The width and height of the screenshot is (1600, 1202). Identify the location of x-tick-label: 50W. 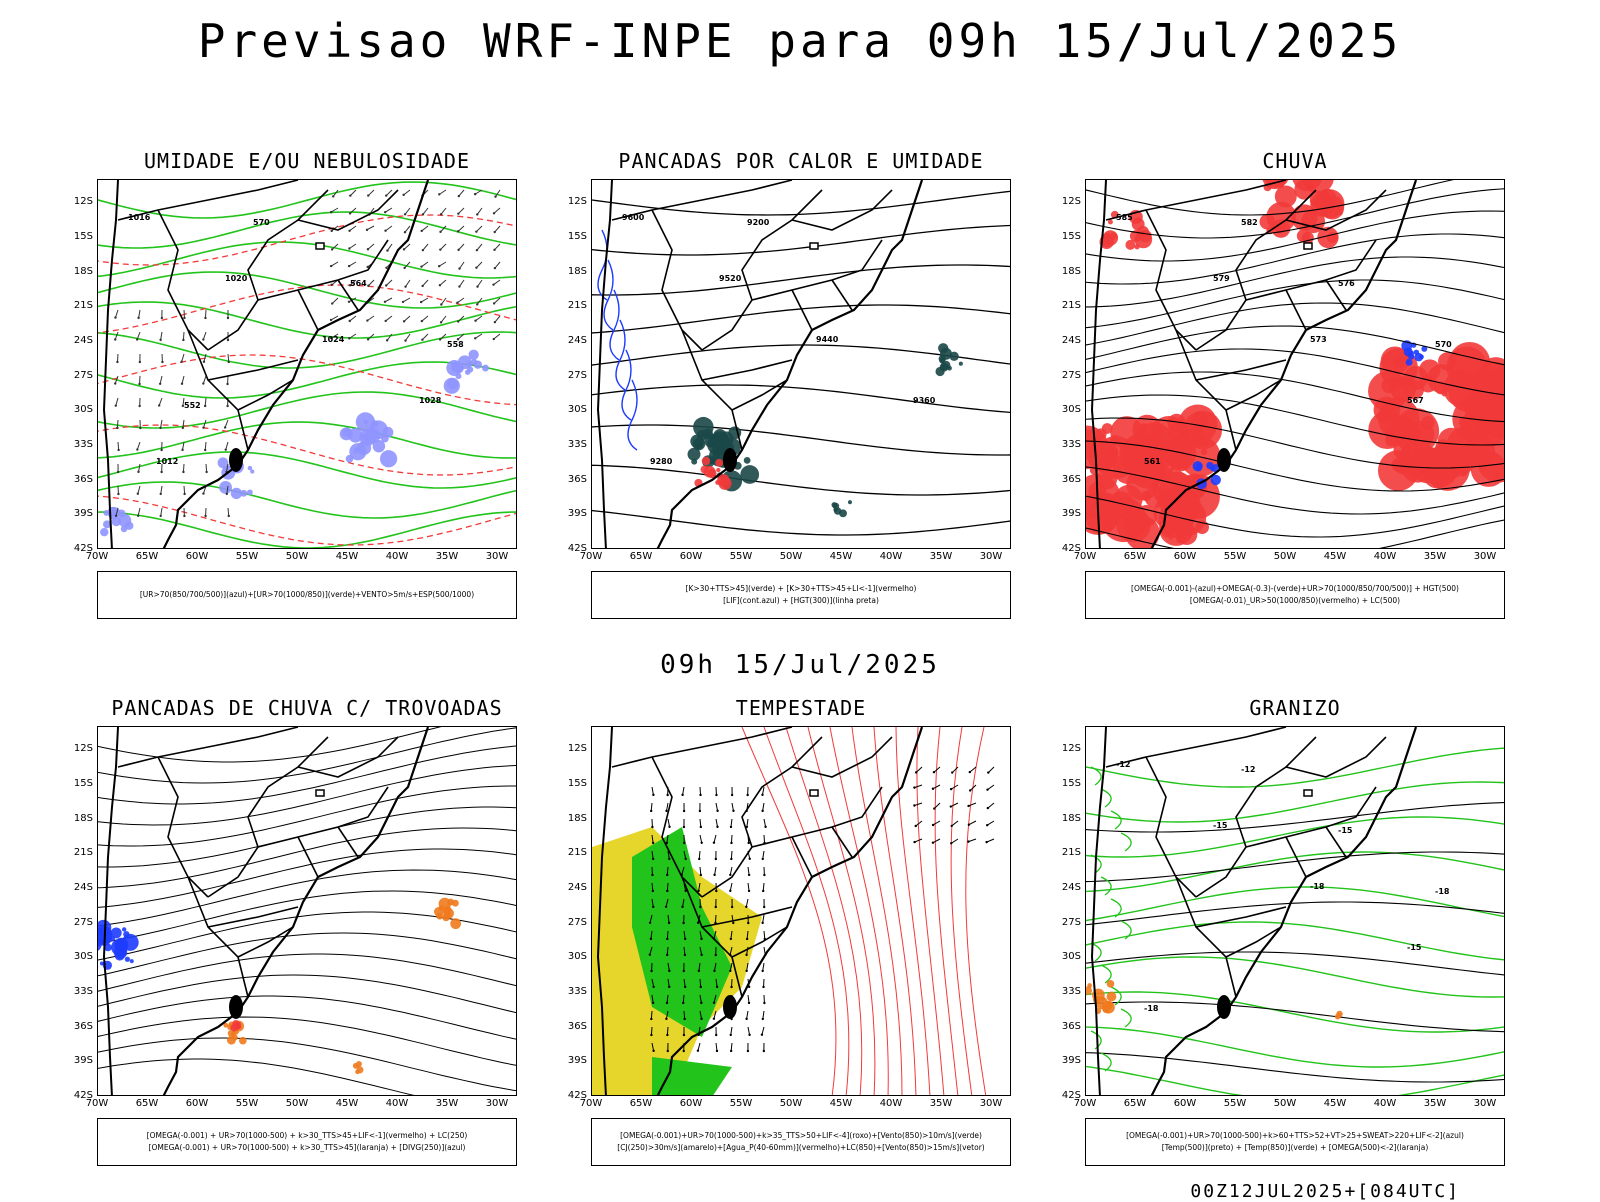
(297, 556).